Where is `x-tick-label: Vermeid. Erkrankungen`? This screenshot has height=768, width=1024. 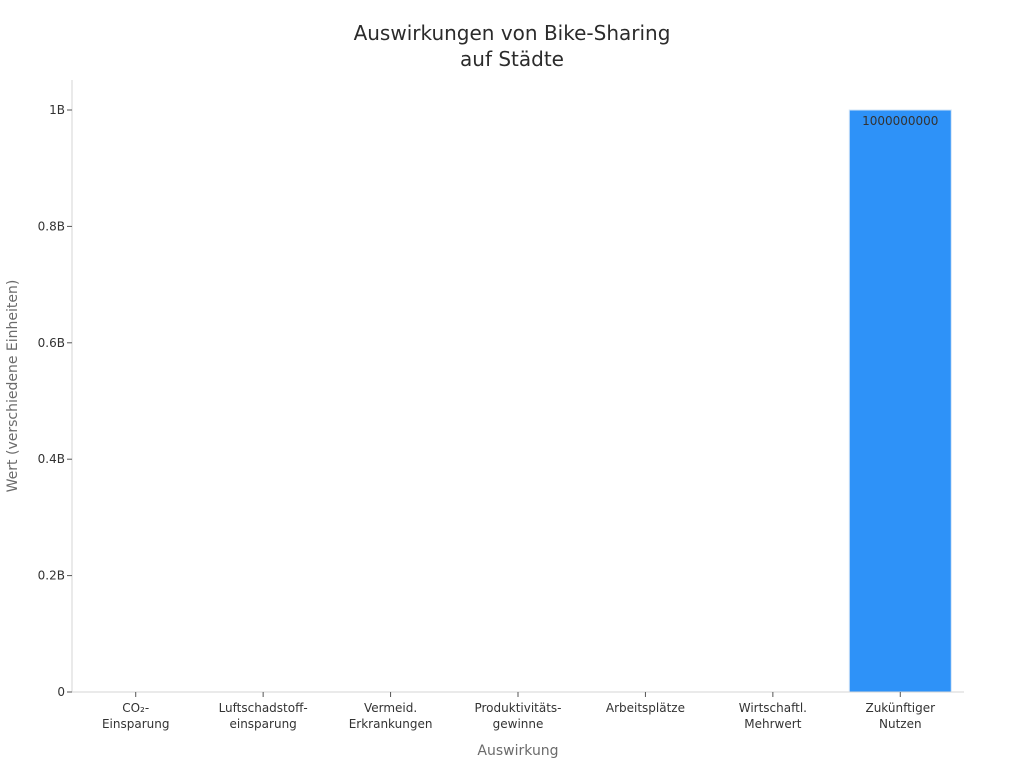 x-tick-label: Vermeid. Erkrankungen is located at coordinates (391, 716).